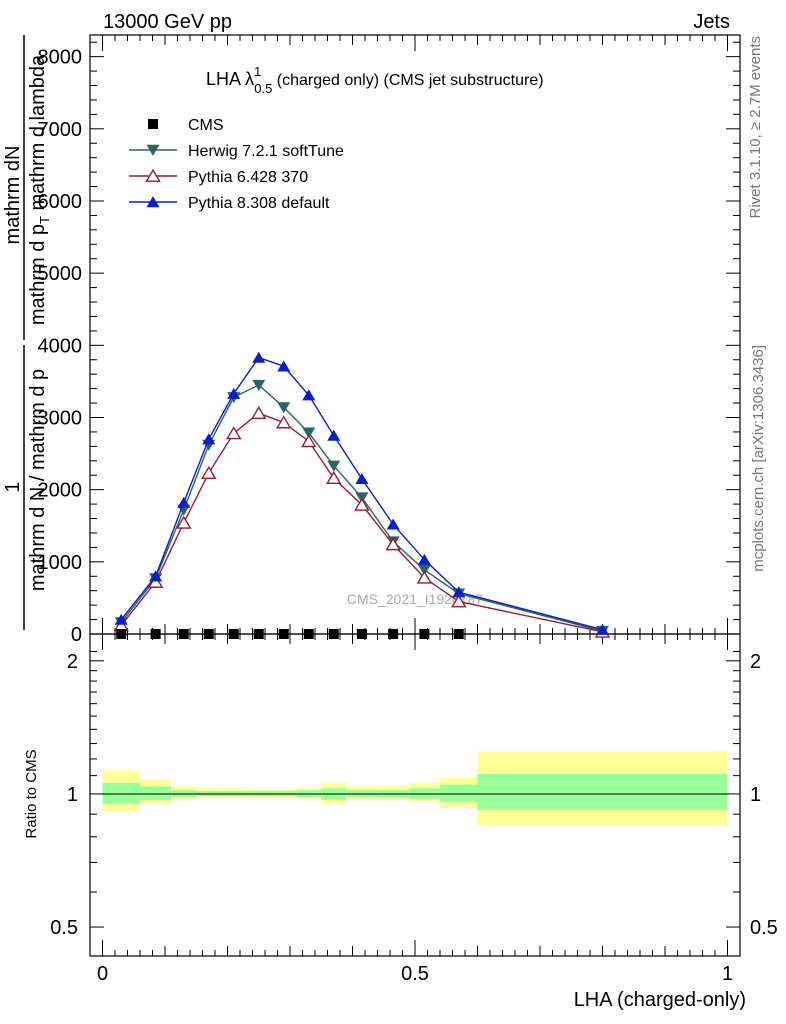  What do you see at coordinates (230, 79) in the screenshot?
I see `chart-title-main: LHA λ` at bounding box center [230, 79].